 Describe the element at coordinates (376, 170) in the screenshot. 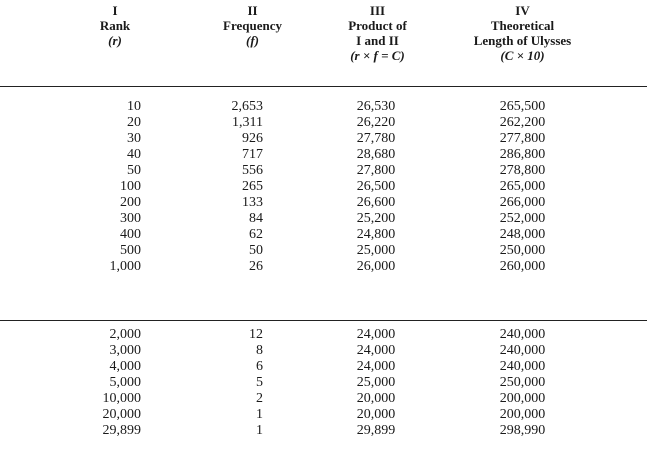

I see `cell-product: 27,800` at that location.